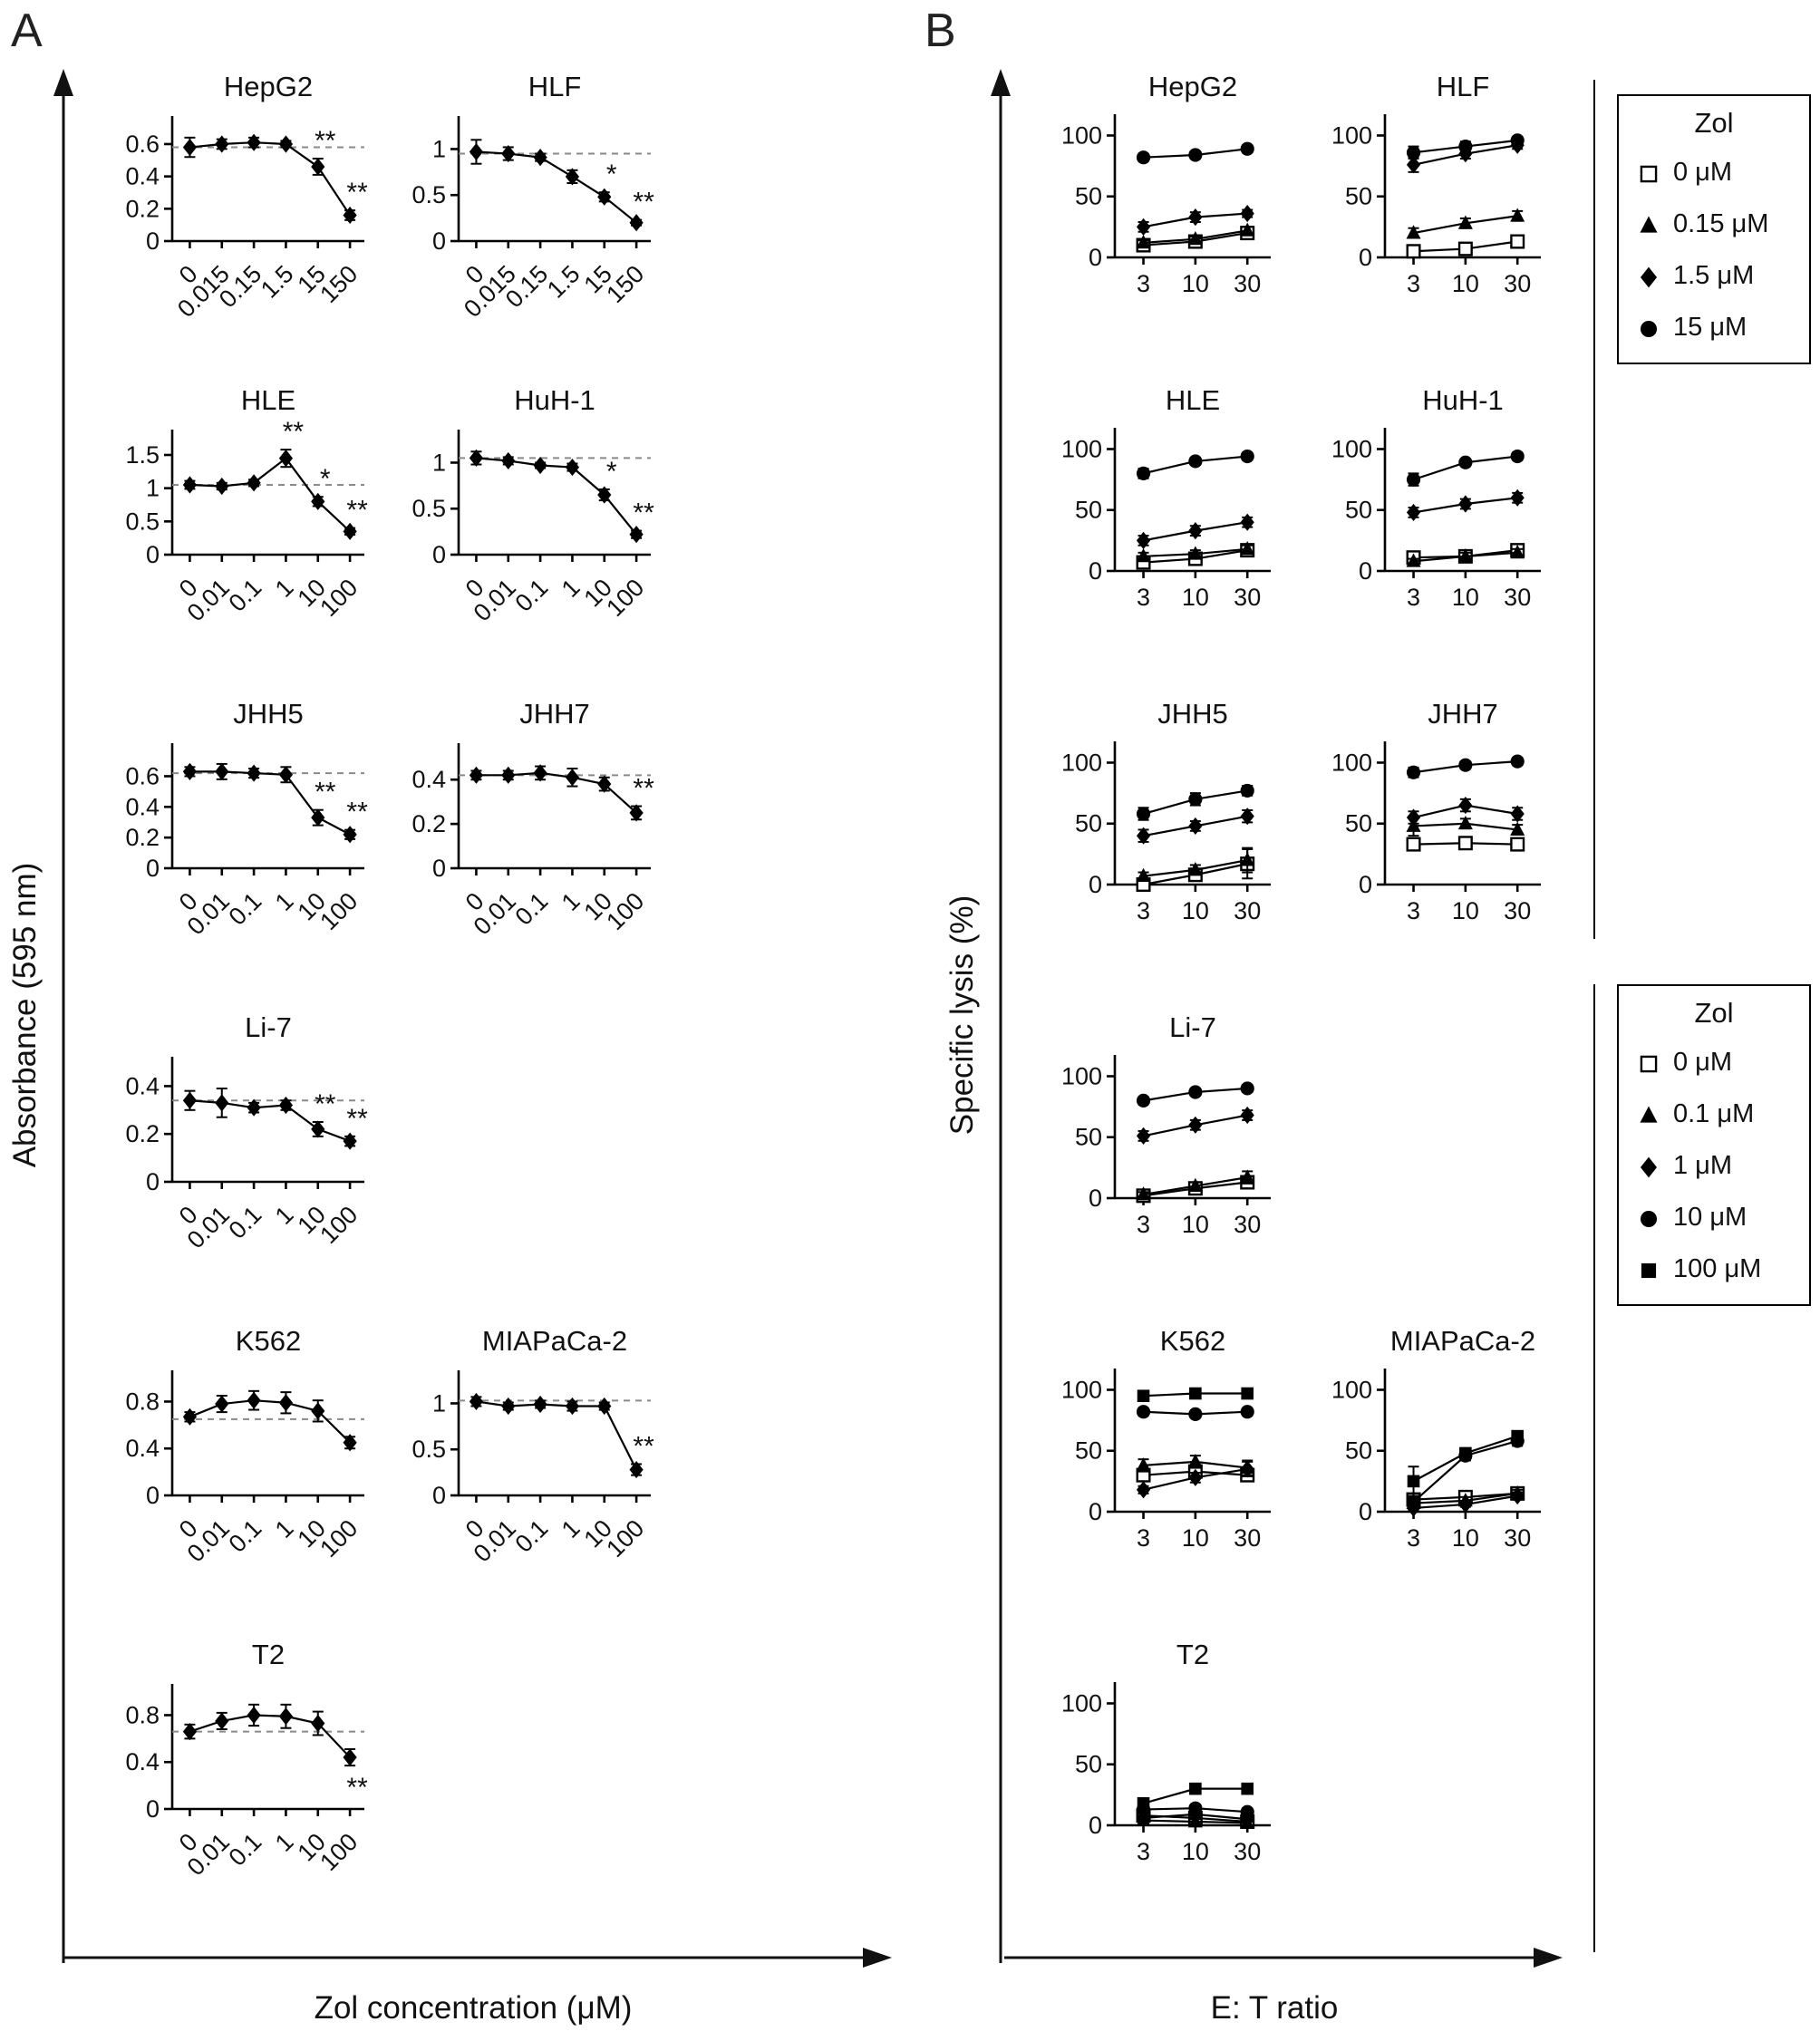 Image resolution: width=1820 pixels, height=2041 pixels. I want to click on panel-a-chart-t2: T2 0 0.4 0.8 0 0.01 0.1 1 10 100 **, so click(243, 1793).